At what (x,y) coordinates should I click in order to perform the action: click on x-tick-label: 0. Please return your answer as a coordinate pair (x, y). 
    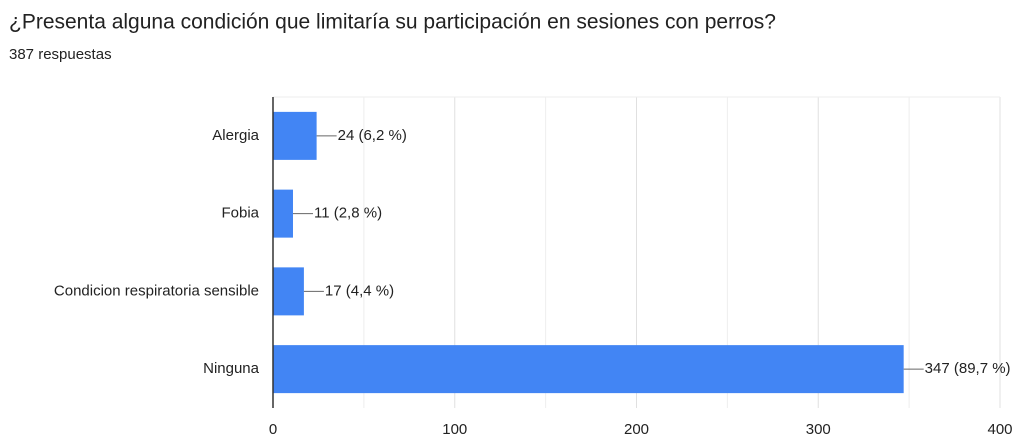
    Looking at the image, I should click on (273, 429).